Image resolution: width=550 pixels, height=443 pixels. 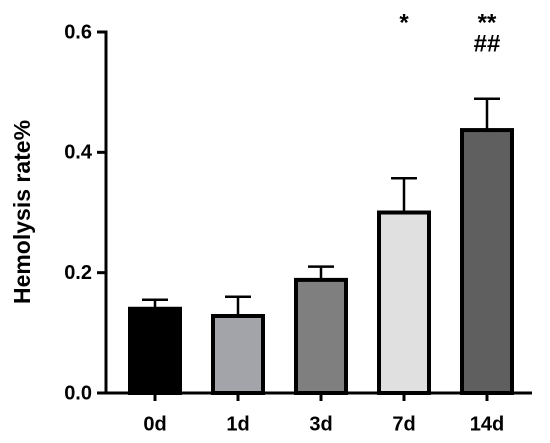 What do you see at coordinates (78, 32) in the screenshot?
I see `y-tick-label: 0.6` at bounding box center [78, 32].